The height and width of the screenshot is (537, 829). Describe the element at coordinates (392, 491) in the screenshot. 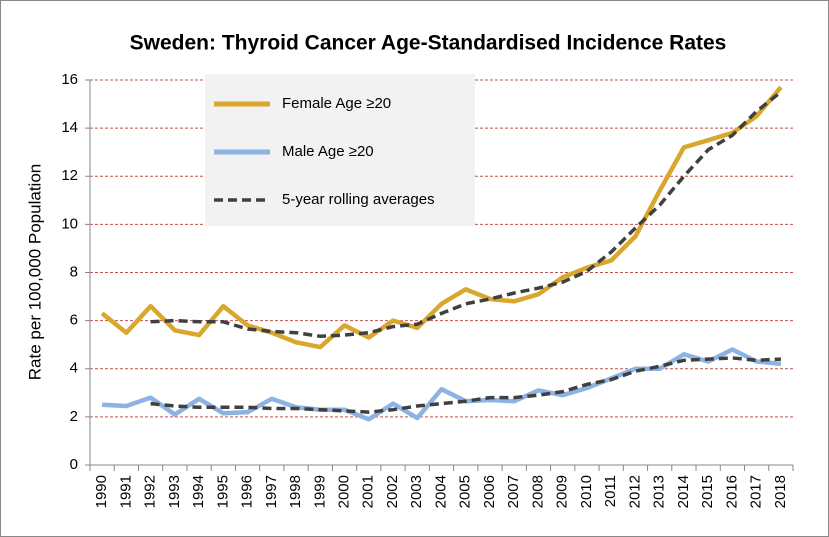

I see `x-tick-label: 2002` at that location.